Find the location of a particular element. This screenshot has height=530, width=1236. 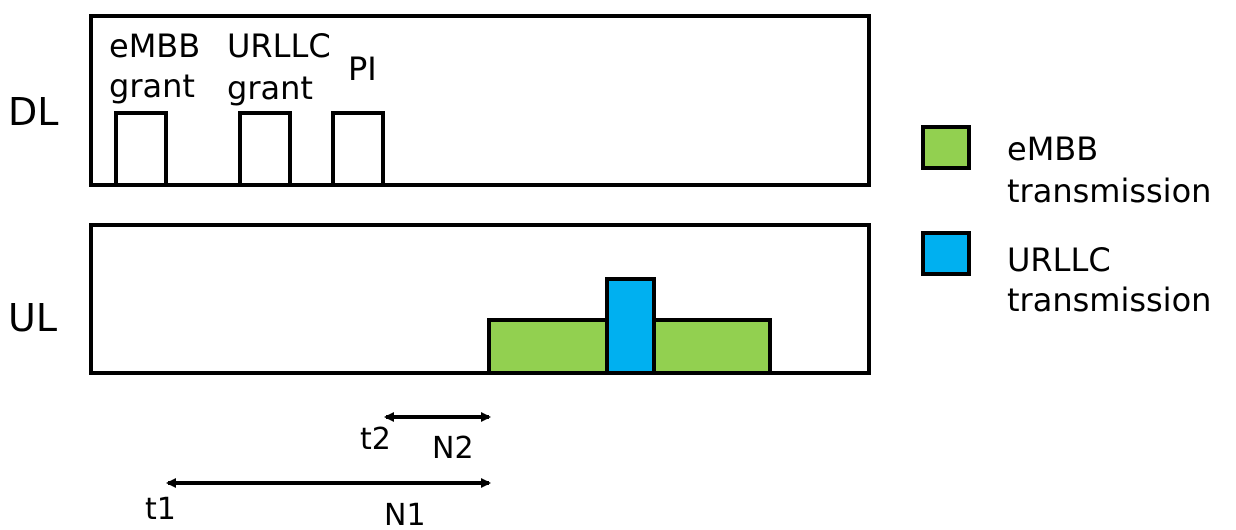

legend-embb-swatch is located at coordinates (946, 147).